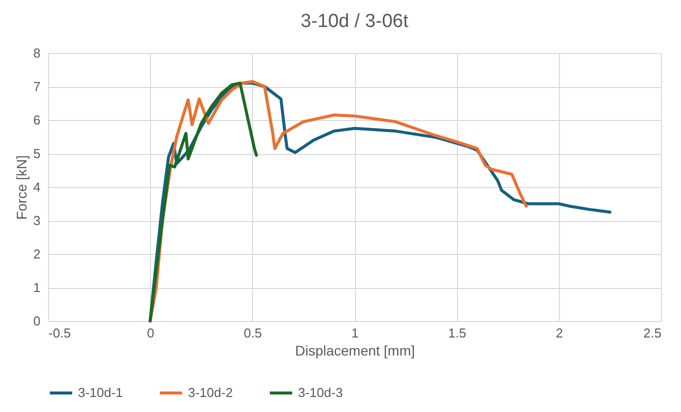  What do you see at coordinates (355, 350) in the screenshot?
I see `x-axis-title: Displacement [mm]` at bounding box center [355, 350].